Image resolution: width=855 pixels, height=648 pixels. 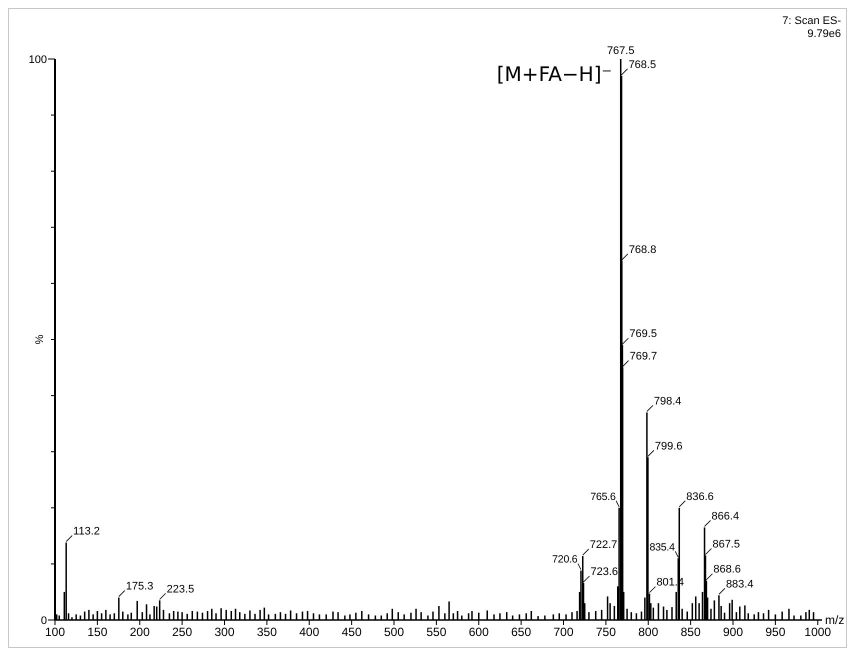 What do you see at coordinates (436, 632) in the screenshot?
I see `x-tick-label: 550` at bounding box center [436, 632].